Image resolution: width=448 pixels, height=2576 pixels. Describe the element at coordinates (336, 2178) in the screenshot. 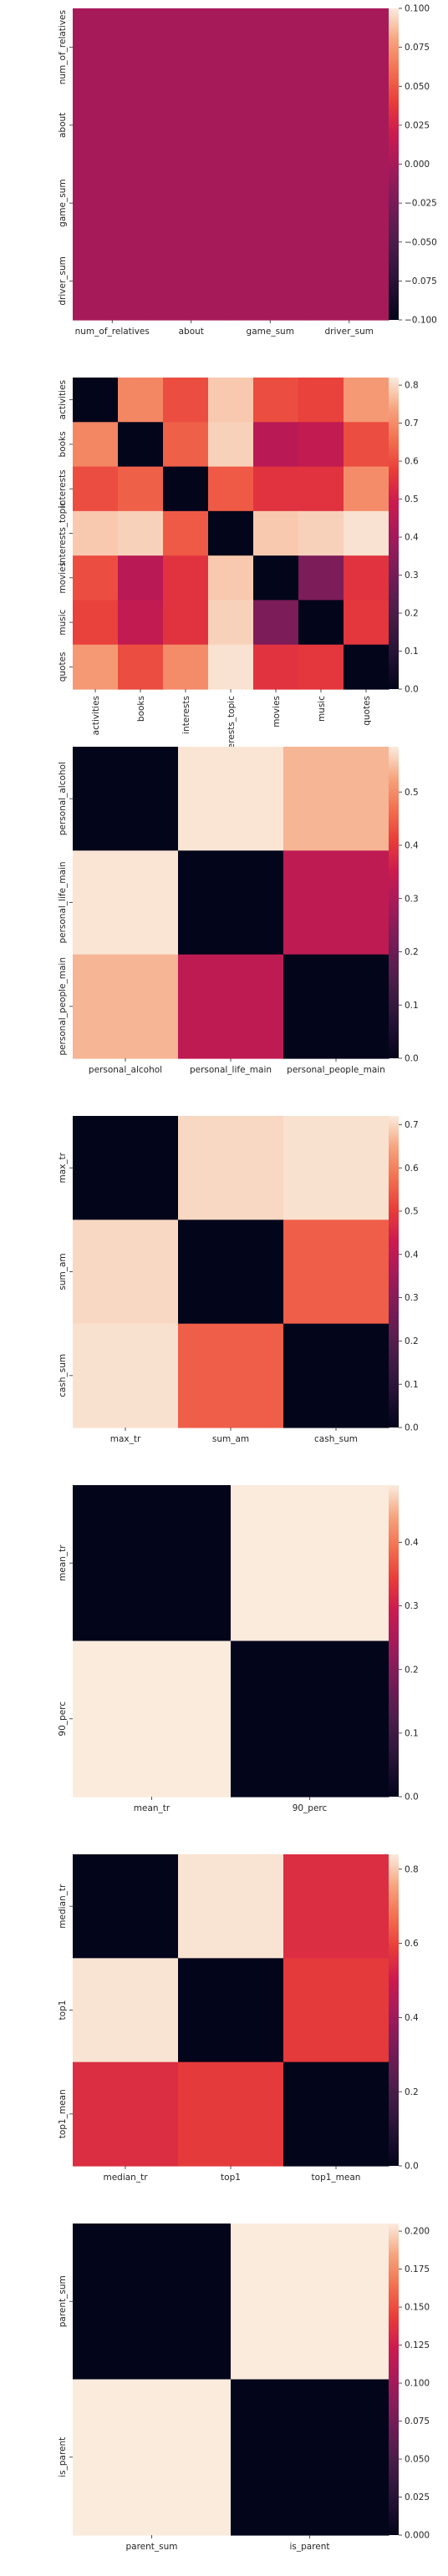

I see `x-tick-label: top1_mean` at that location.